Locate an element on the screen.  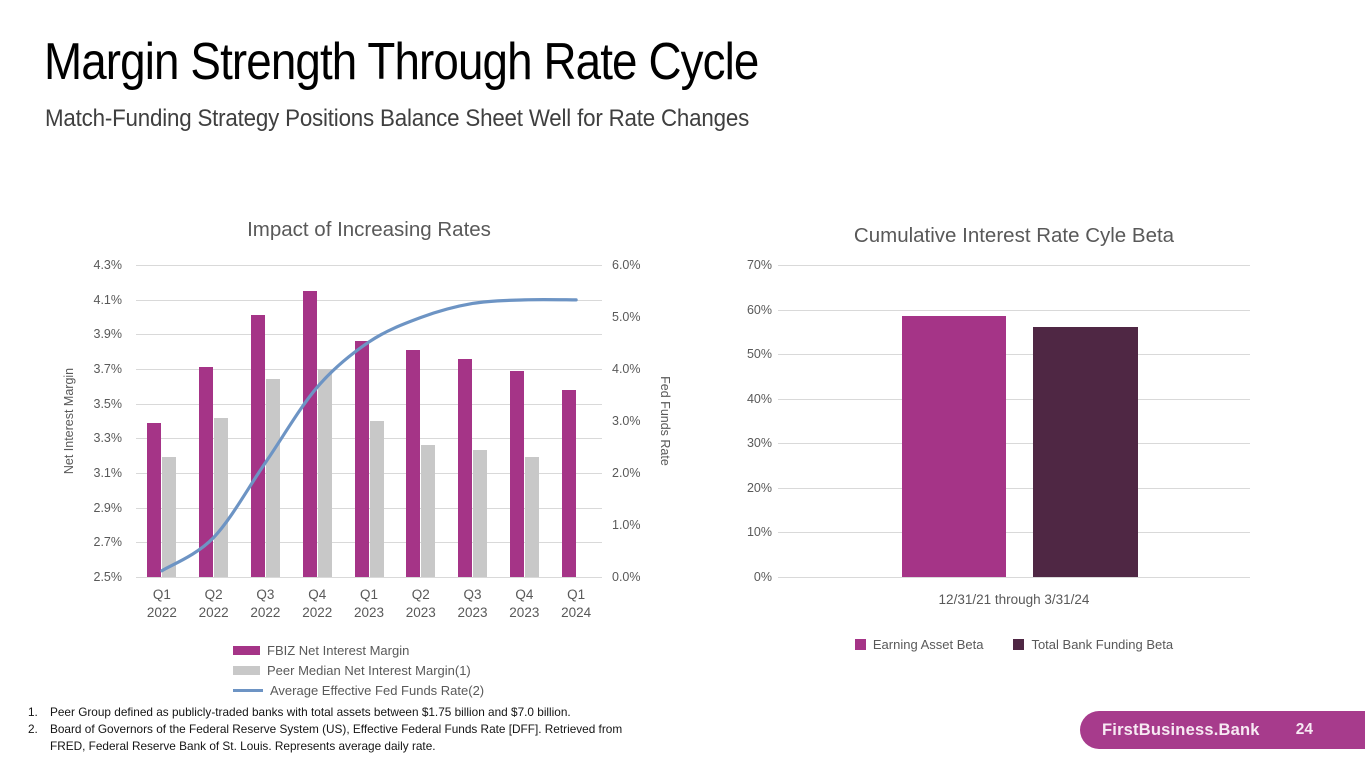
legend-label: Peer Median Net Interest Margin(1) is located at coordinates (369, 670).